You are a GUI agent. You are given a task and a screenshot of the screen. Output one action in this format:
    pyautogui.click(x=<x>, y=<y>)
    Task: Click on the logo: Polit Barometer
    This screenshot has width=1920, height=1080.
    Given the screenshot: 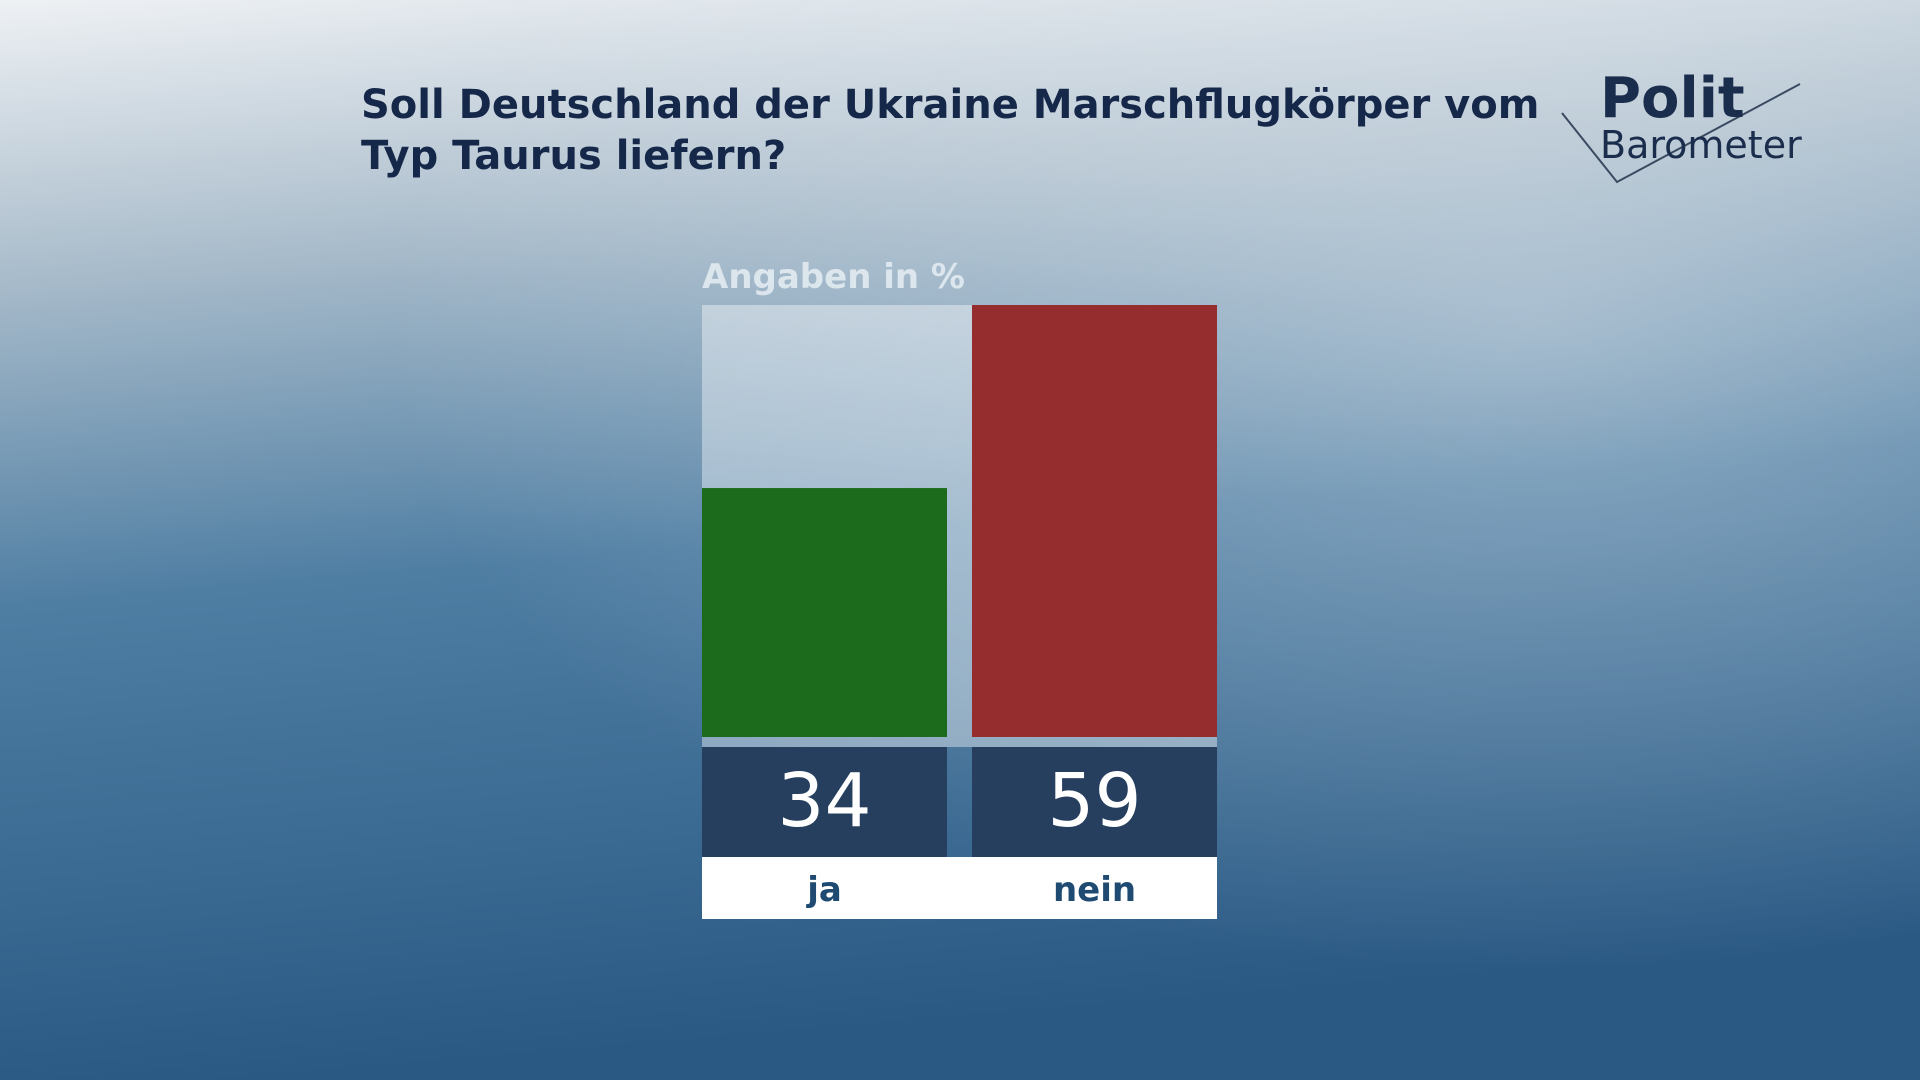 What is the action you would take?
    pyautogui.click(x=1681, y=125)
    